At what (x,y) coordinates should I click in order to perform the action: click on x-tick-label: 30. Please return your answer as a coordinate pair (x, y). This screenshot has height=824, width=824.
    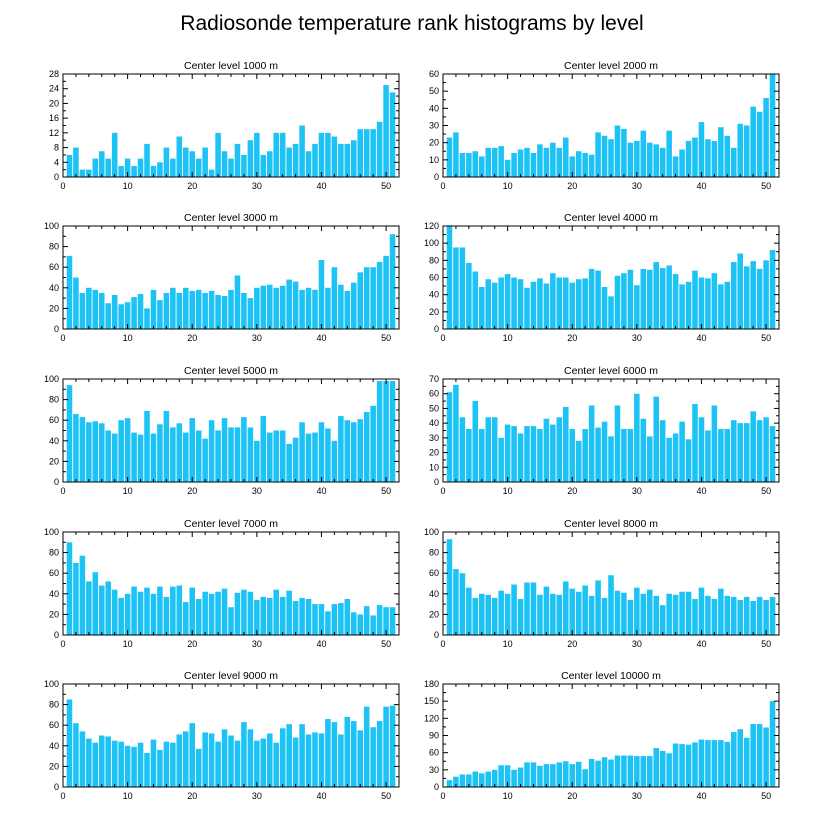
    Looking at the image, I should click on (257, 644).